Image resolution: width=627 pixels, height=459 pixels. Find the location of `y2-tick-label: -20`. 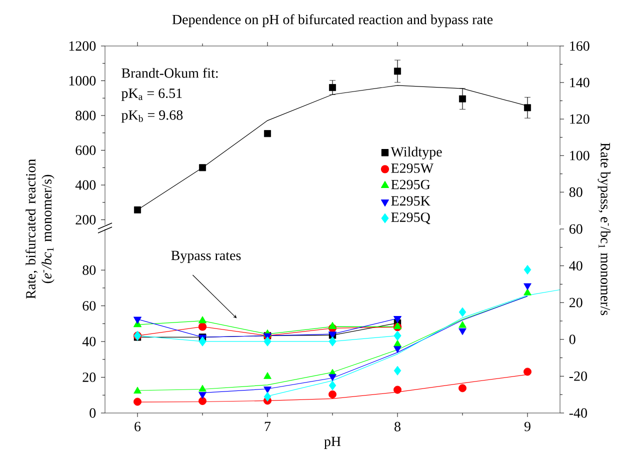

y2-tick-label: -20 is located at coordinates (578, 376).